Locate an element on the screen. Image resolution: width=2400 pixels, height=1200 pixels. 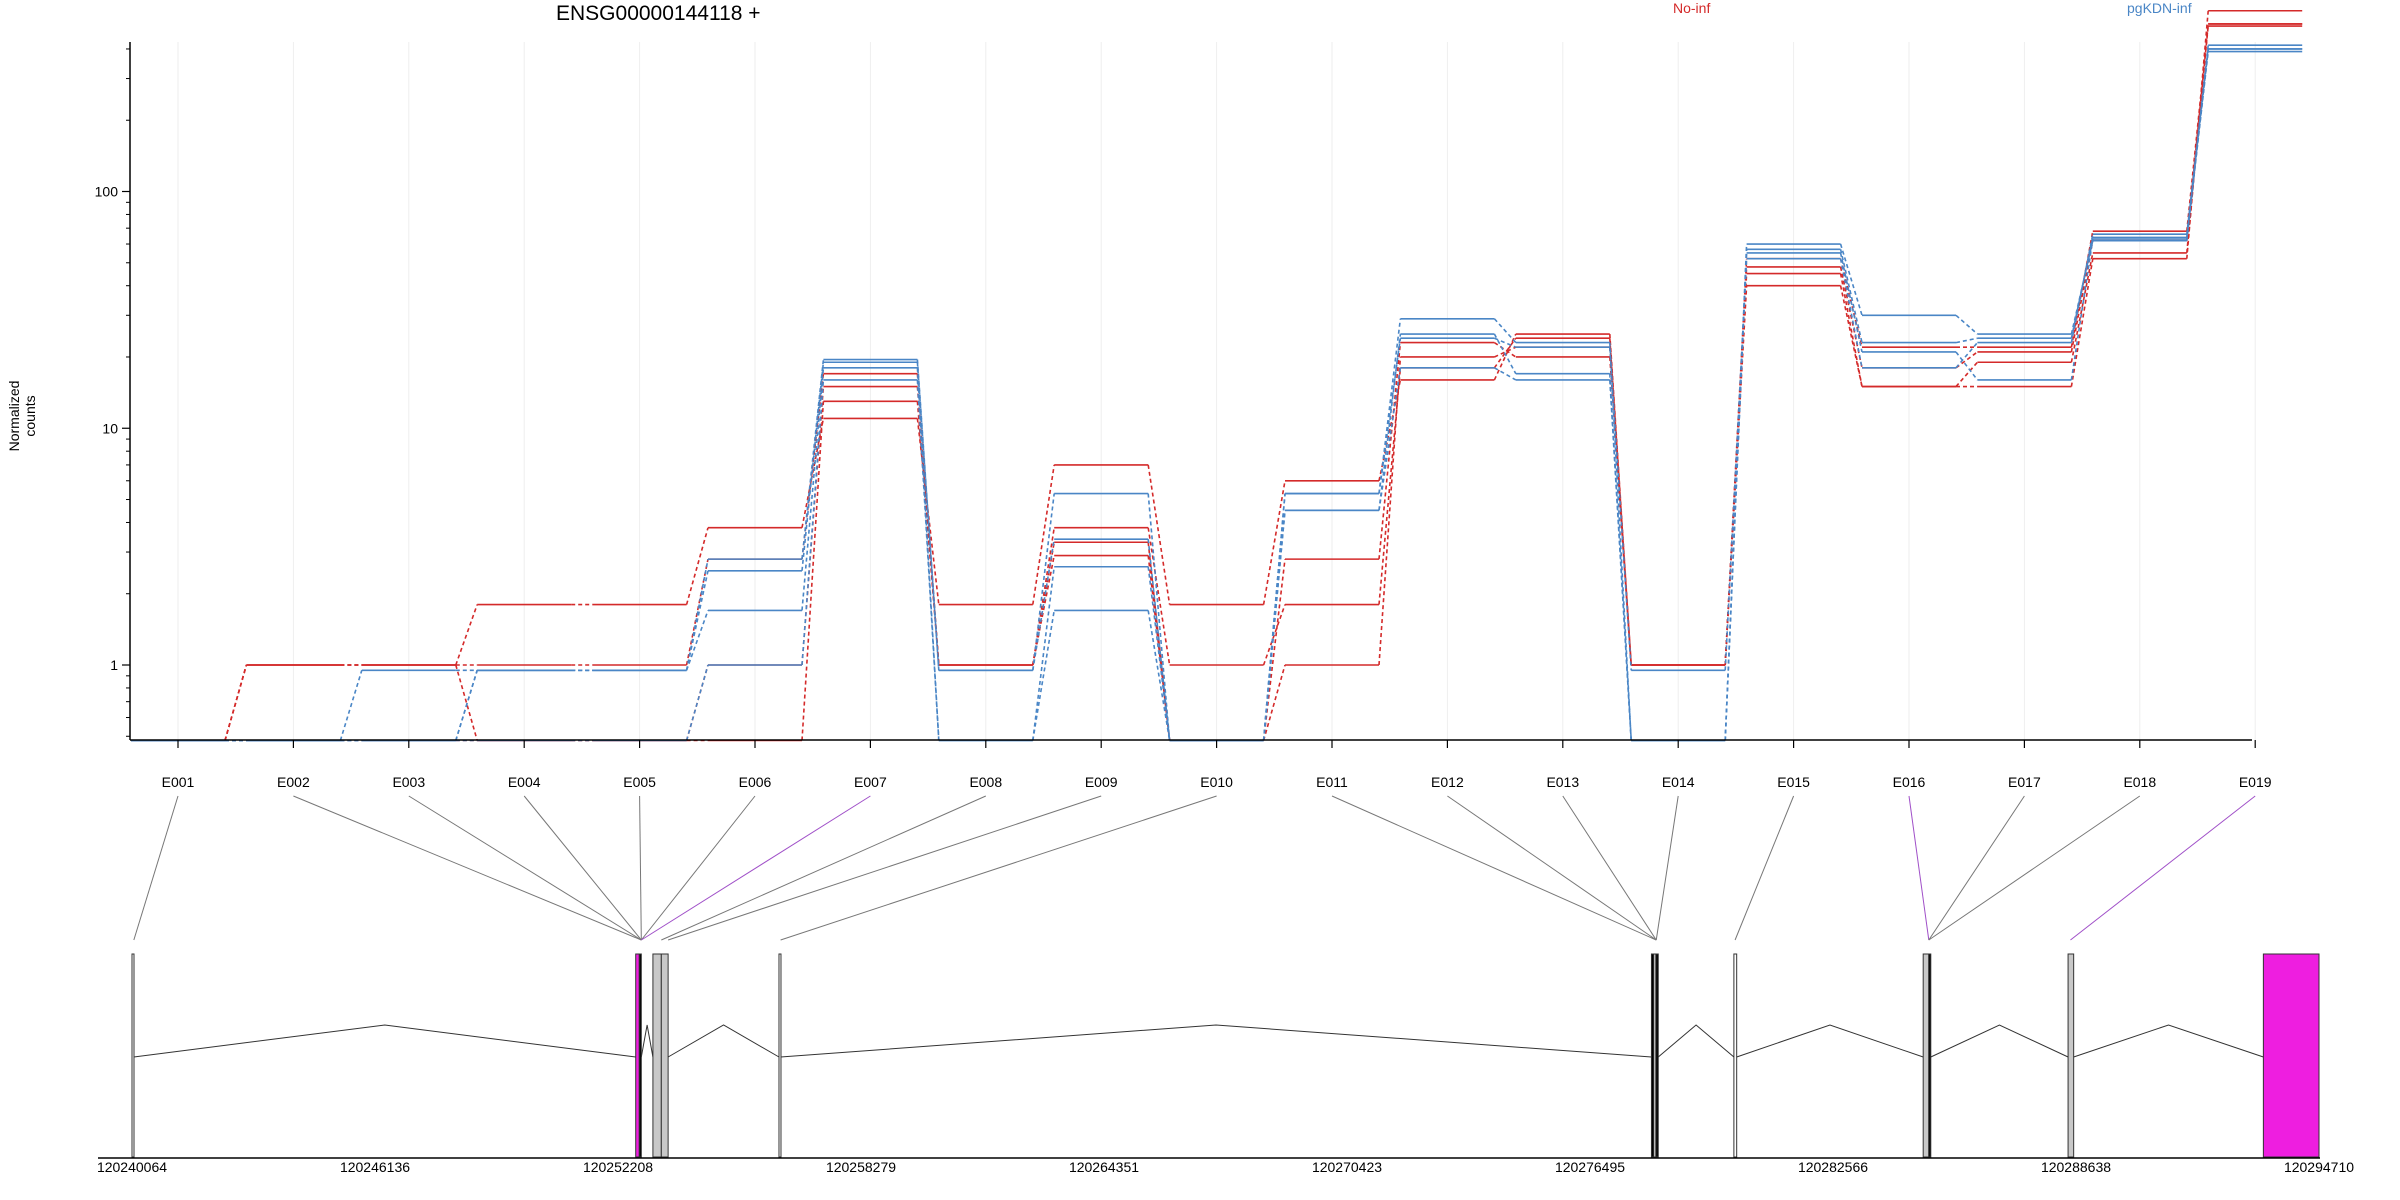
genomic-coordinate-label: 120270423 is located at coordinates (1347, 1167).